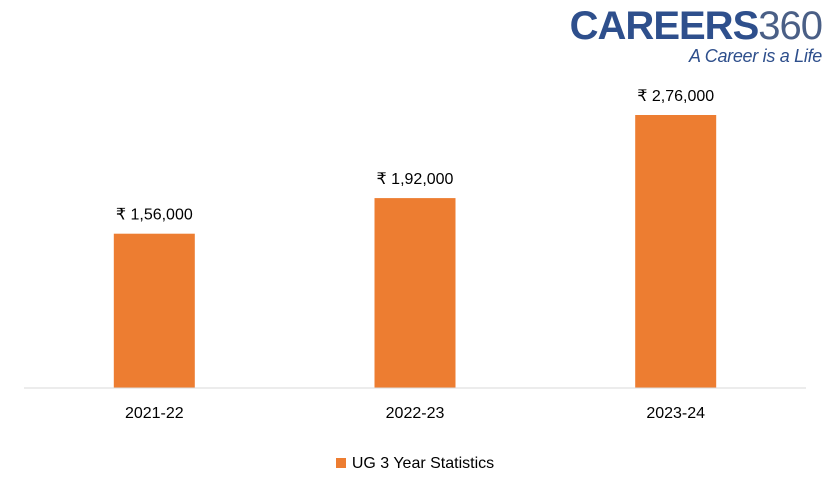 Image resolution: width=830 pixels, height=495 pixels. What do you see at coordinates (154, 413) in the screenshot?
I see `x-tick-label-2021-22: 2021-22` at bounding box center [154, 413].